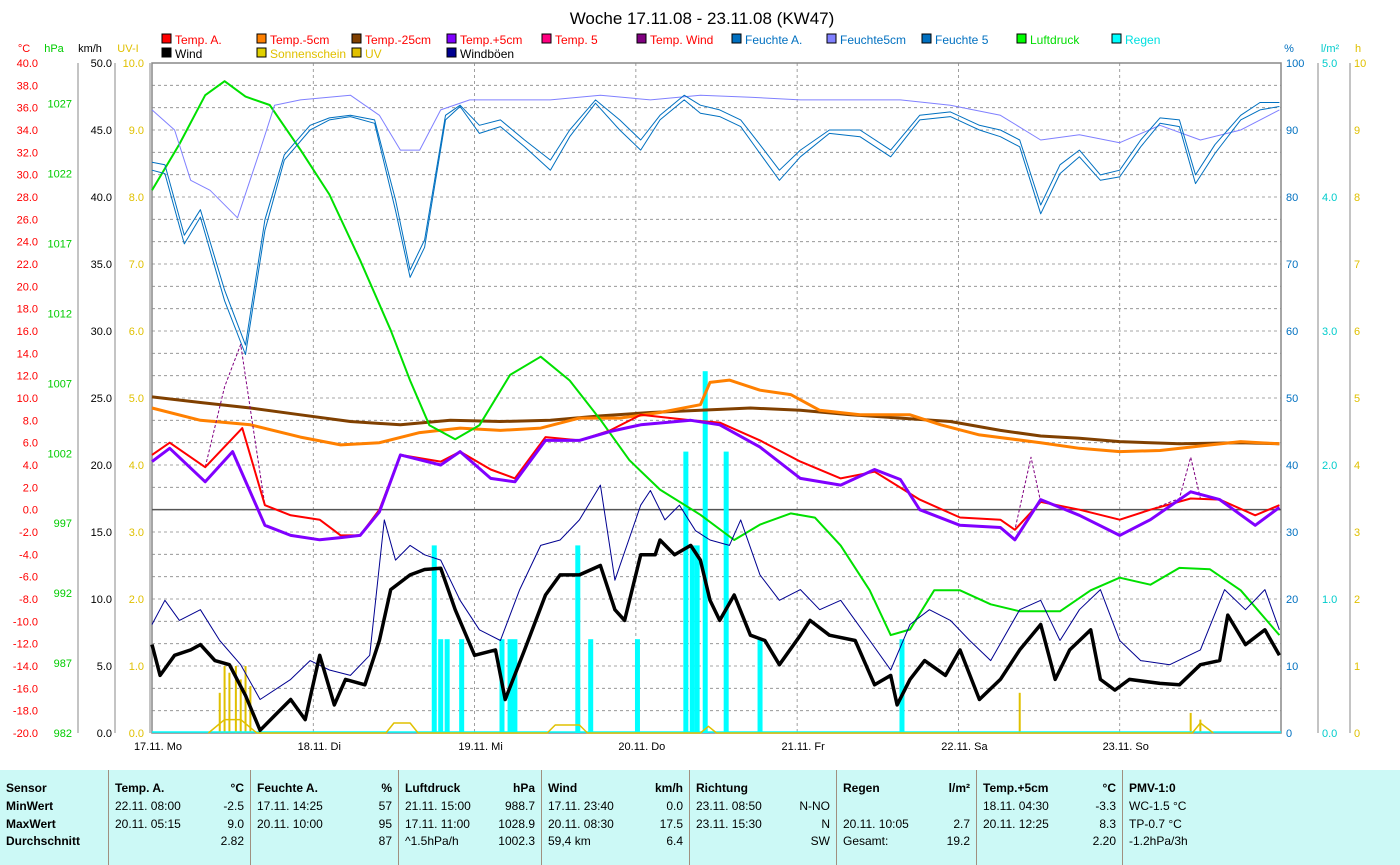 The width and height of the screenshot is (1400, 865). I want to click on humidity-unit-label: %, so click(1289, 49).